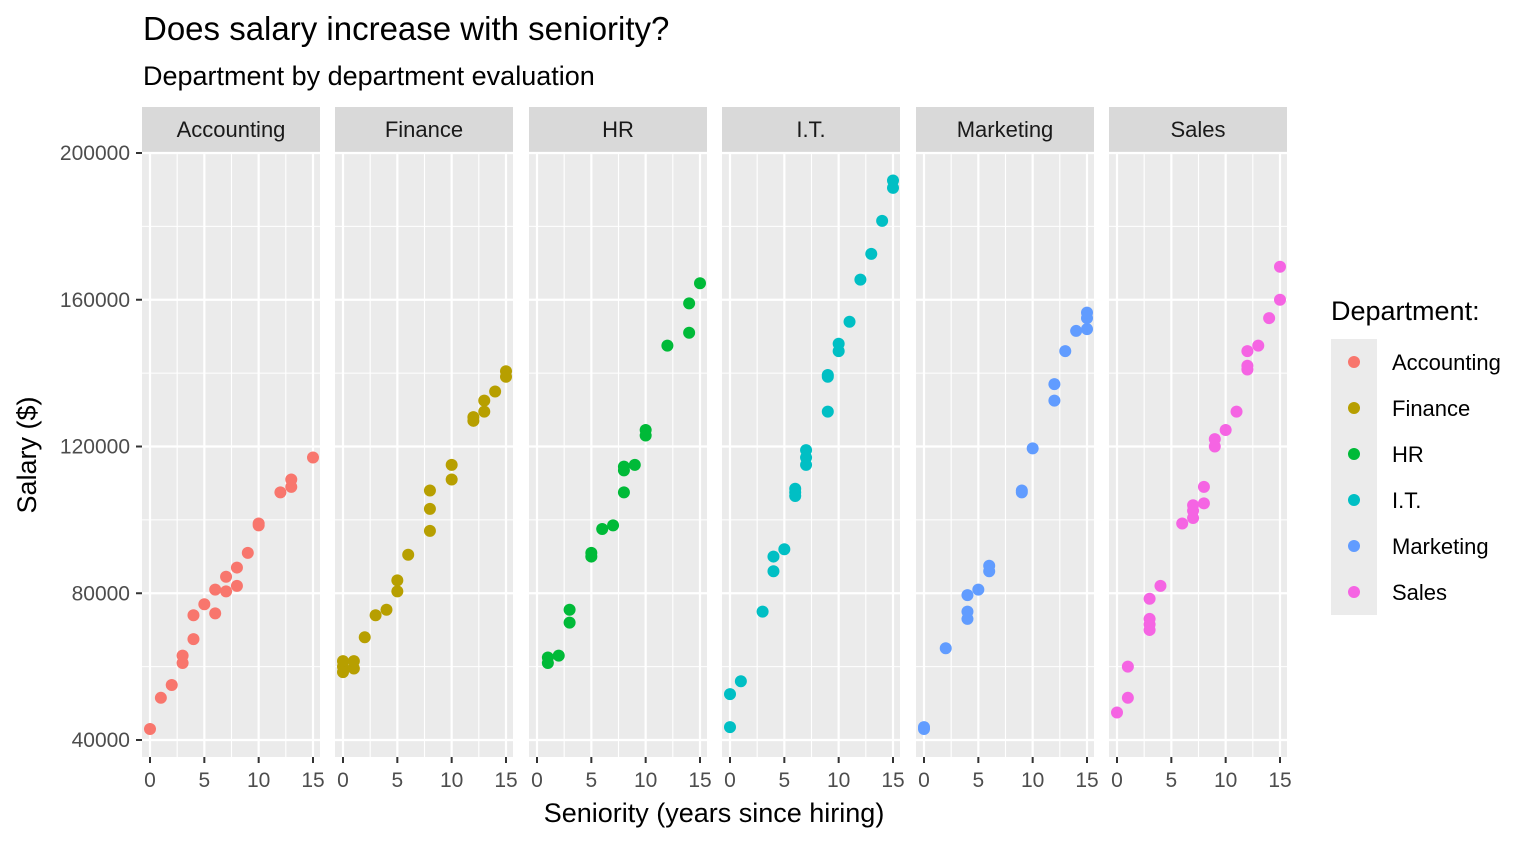 The width and height of the screenshot is (1536, 844). Describe the element at coordinates (1424, 362) in the screenshot. I see `legend-item: Accounting` at that location.